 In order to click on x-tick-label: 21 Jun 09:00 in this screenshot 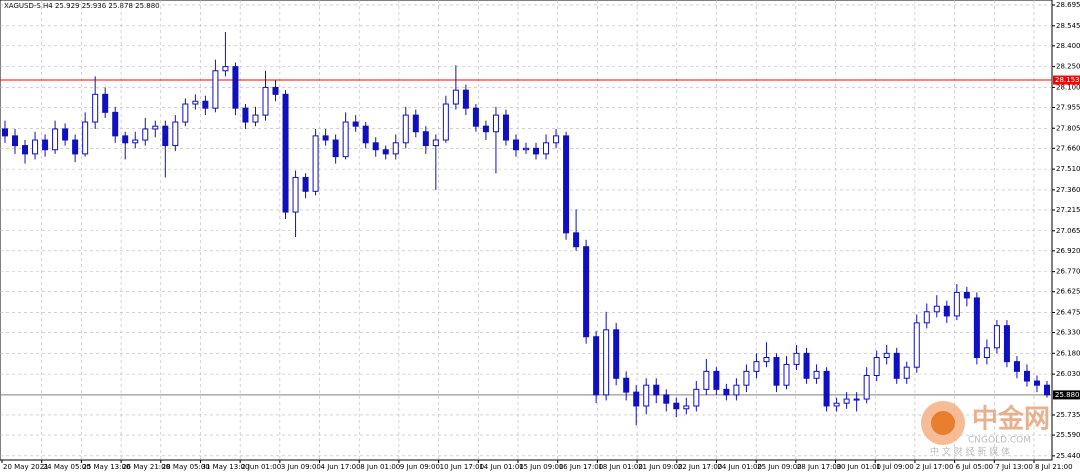, I will do `click(660, 467)`.